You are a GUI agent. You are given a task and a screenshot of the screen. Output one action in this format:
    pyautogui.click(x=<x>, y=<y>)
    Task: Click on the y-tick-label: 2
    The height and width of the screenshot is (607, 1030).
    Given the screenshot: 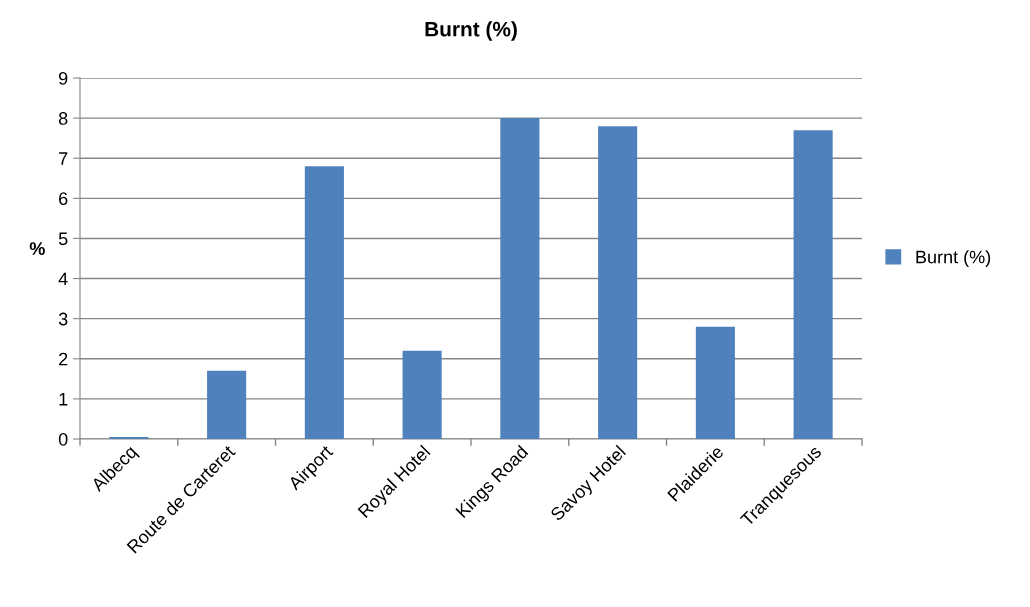 What is the action you would take?
    pyautogui.click(x=63, y=359)
    